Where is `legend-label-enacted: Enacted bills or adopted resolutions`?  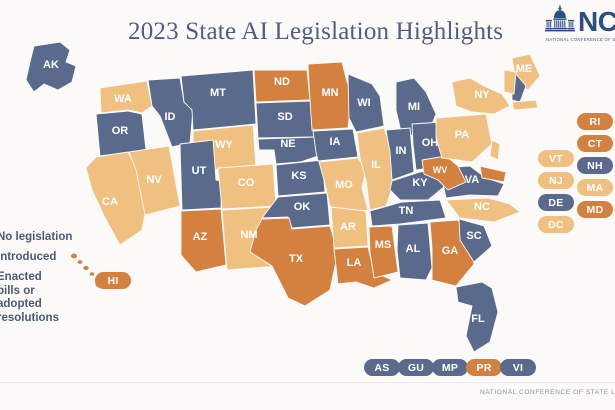 legend-label-enacted: Enacted bills or adopted resolutions is located at coordinates (29, 297).